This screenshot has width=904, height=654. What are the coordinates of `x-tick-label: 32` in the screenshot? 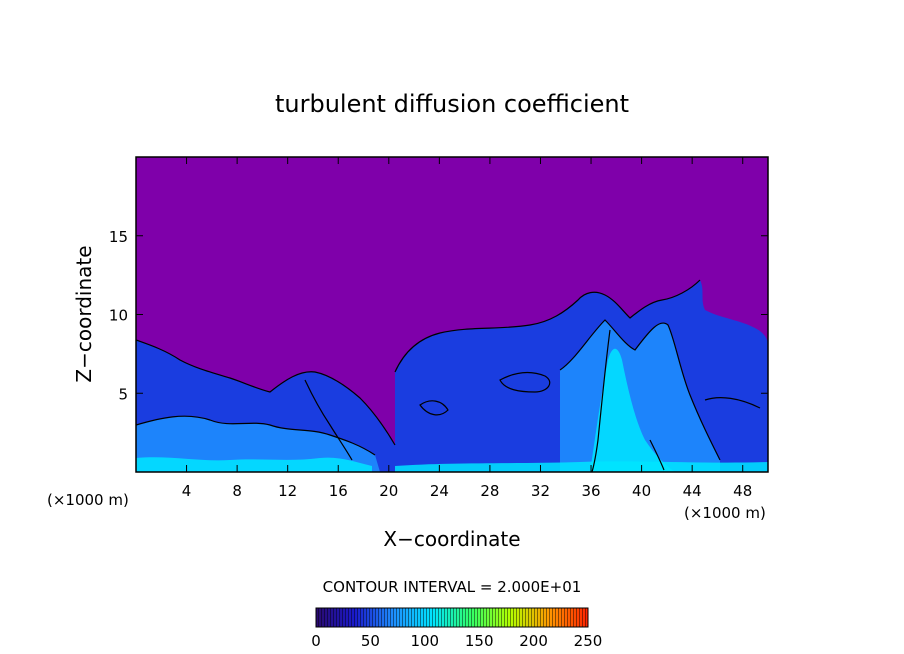 It's located at (540, 491).